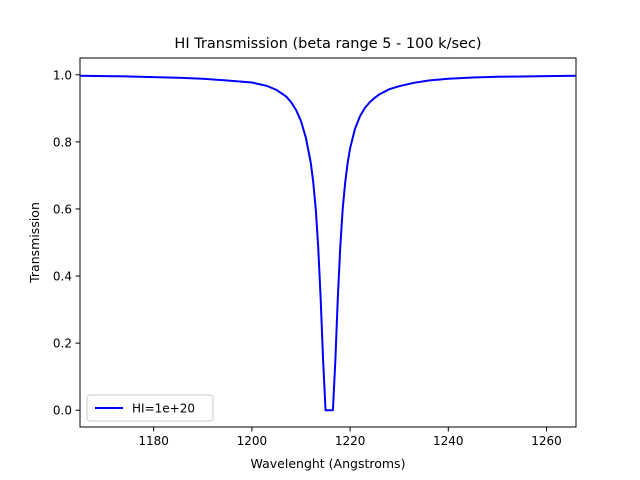  What do you see at coordinates (62, 75) in the screenshot?
I see `y-tick-label: 1.0` at bounding box center [62, 75].